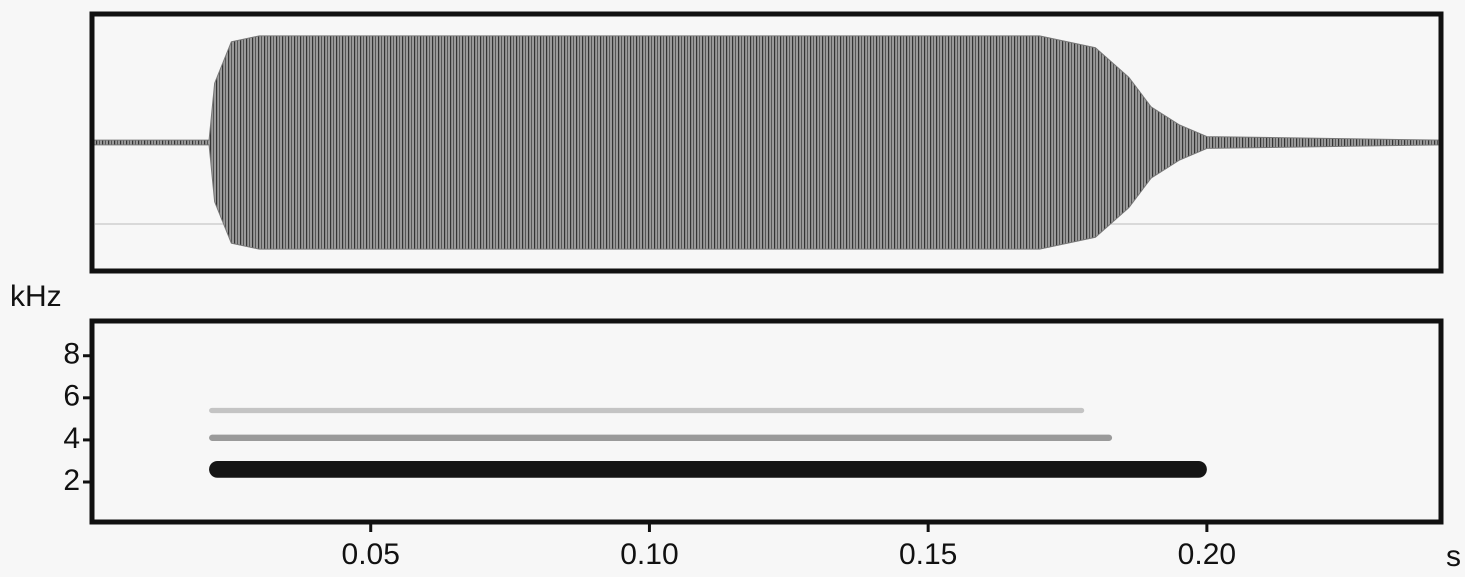 The width and height of the screenshot is (1465, 577). What do you see at coordinates (1453, 556) in the screenshot?
I see `x-axis-label: s` at bounding box center [1453, 556].